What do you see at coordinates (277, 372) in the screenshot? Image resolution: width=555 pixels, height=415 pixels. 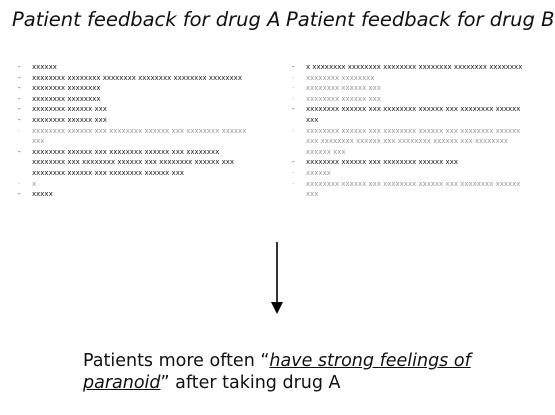 I see `conclusion-emphasis: have strong feelings of paranoid` at bounding box center [277, 372].